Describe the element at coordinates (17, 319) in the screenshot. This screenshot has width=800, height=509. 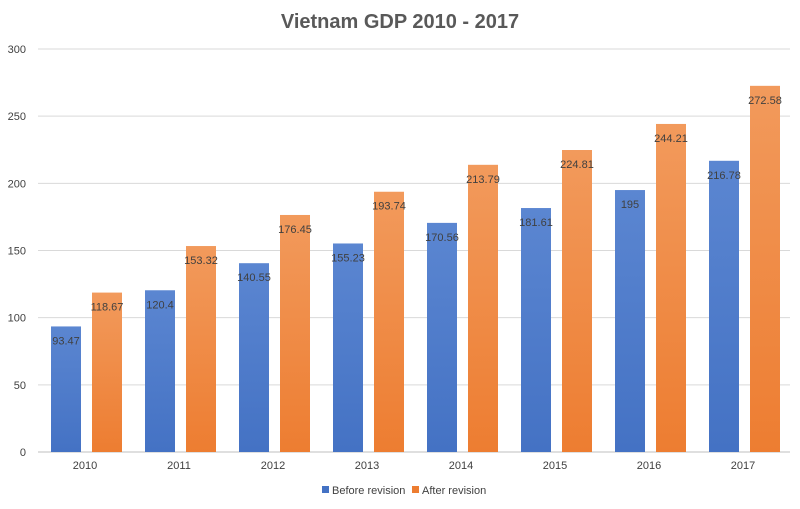
I see `y-tick-label: 100` at that location.